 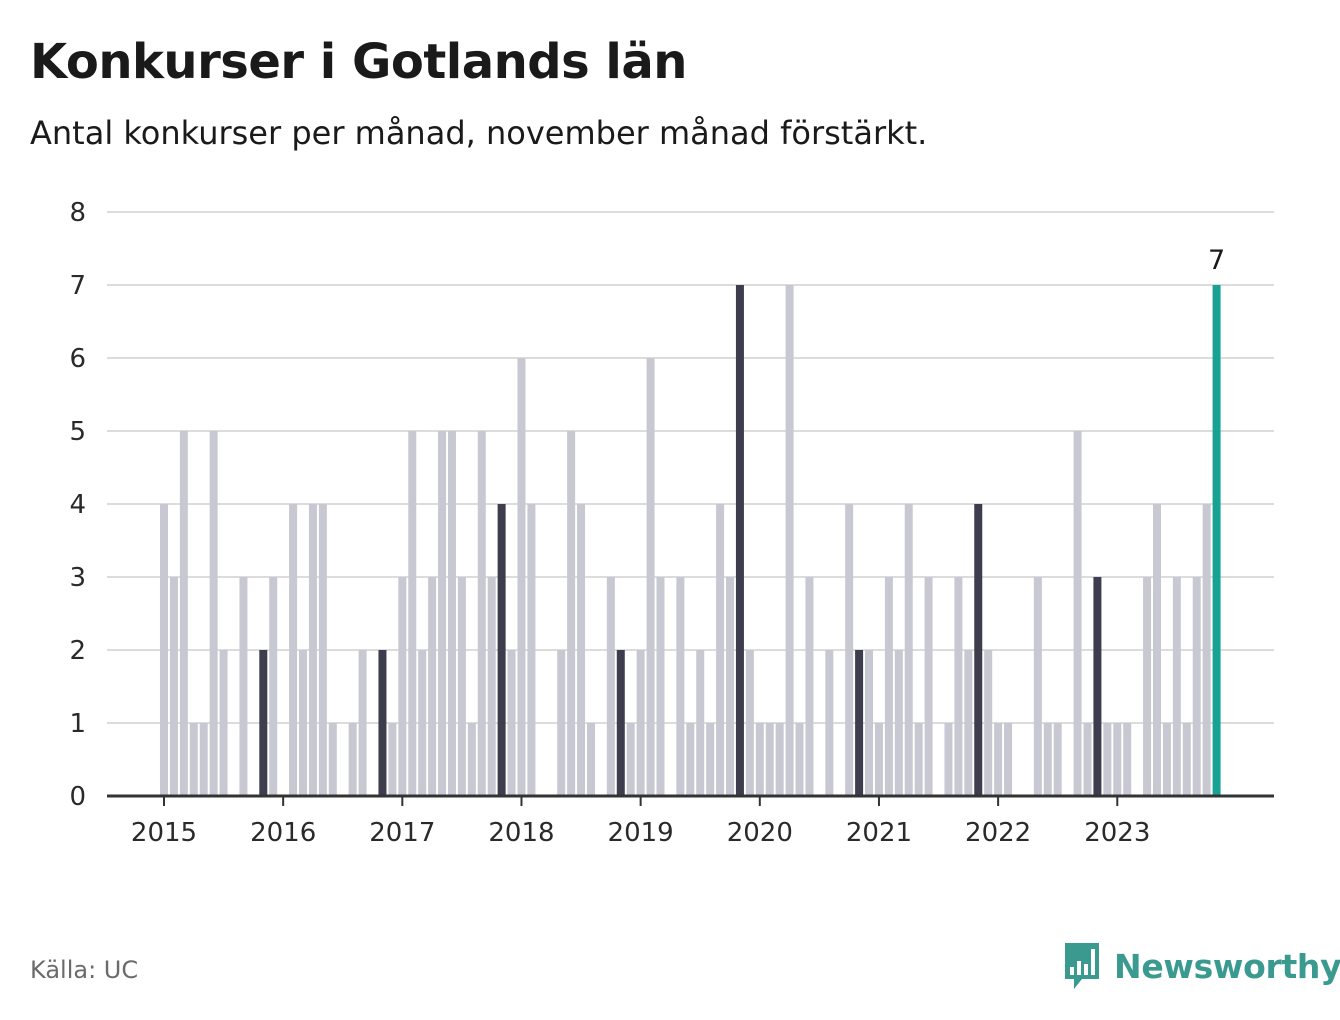 What do you see at coordinates (760, 833) in the screenshot?
I see `x-tick-label: 2020` at bounding box center [760, 833].